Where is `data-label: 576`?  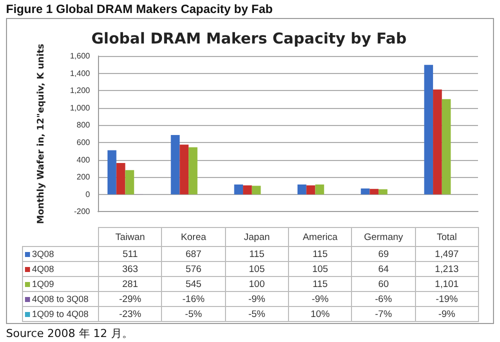 data-label: 576 is located at coordinates (194, 269).